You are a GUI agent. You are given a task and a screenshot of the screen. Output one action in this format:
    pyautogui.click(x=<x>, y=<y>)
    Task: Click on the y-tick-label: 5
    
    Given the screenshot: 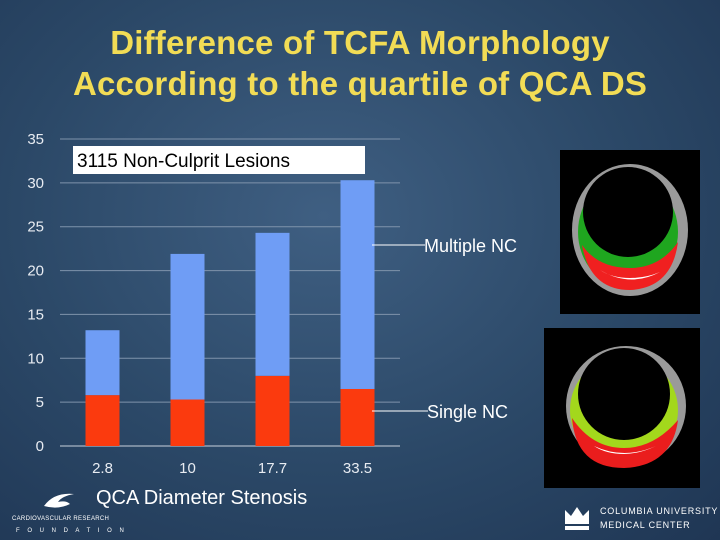 What is the action you would take?
    pyautogui.click(x=40, y=402)
    